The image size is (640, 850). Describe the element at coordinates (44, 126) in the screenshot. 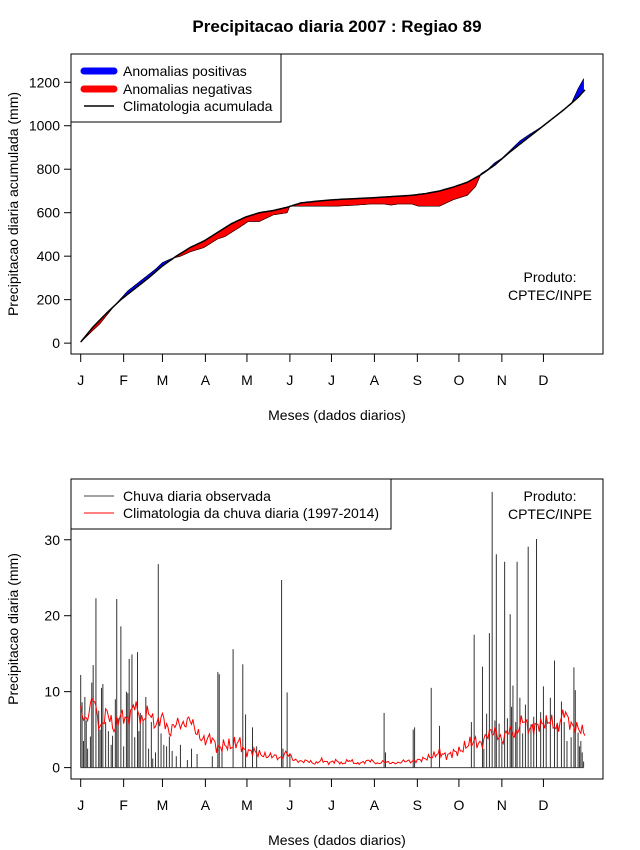

I see `y-tick-label: 1000` at that location.